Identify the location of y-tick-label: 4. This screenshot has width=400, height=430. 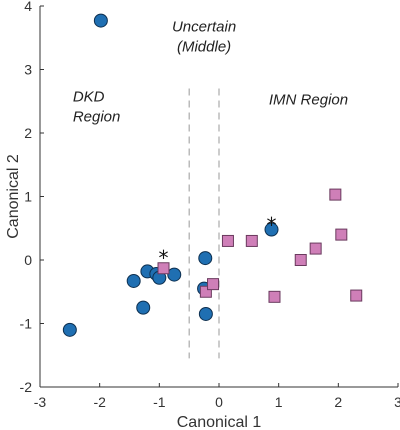
(28, 7).